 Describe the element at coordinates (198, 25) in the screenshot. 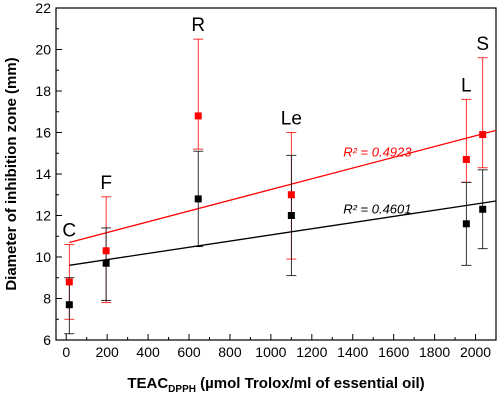

I see `point-label: R` at that location.